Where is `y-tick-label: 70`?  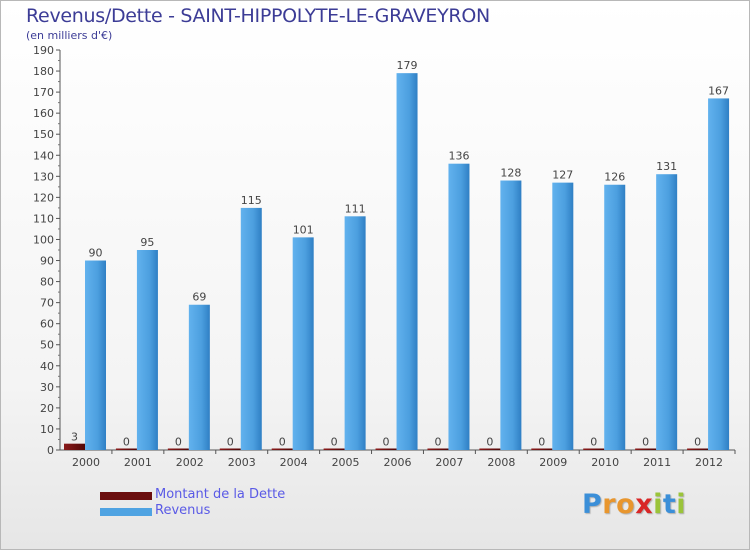 y-tick-label: 70 is located at coordinates (47, 303).